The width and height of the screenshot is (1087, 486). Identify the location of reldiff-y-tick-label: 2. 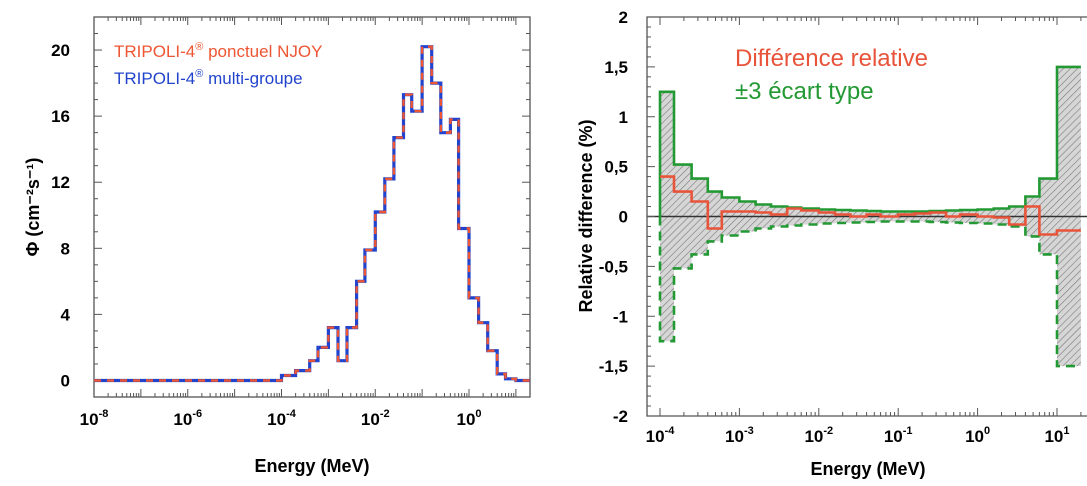
(623, 17).